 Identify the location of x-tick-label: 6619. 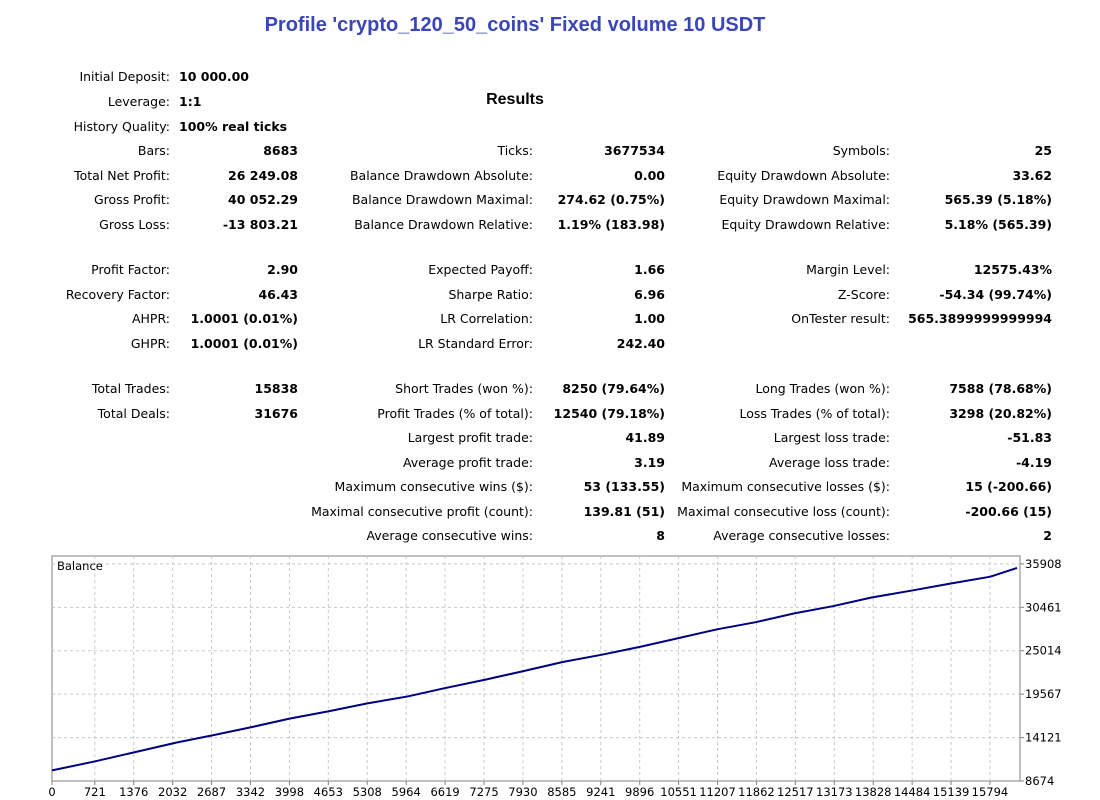
(444, 792).